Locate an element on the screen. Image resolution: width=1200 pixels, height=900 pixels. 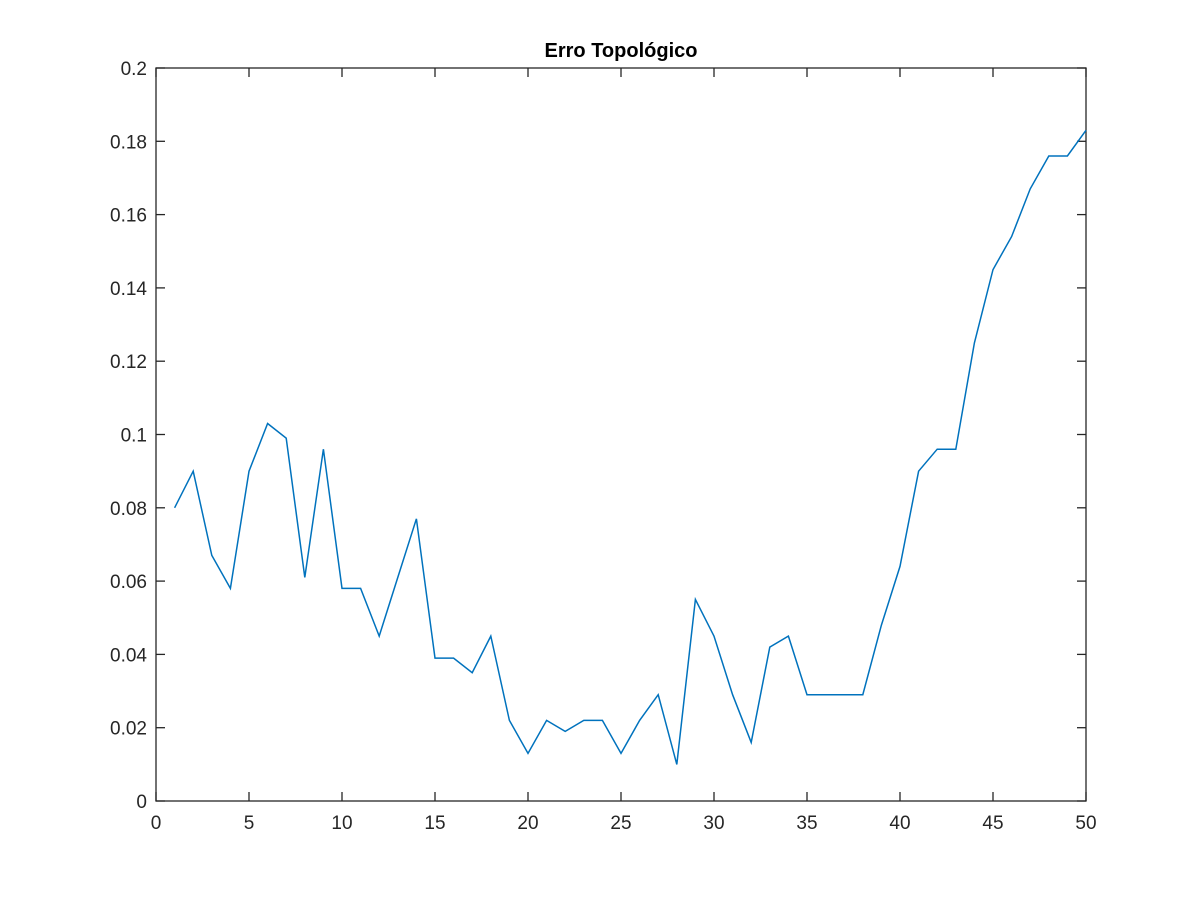
x-tick-label: 30 is located at coordinates (713, 823).